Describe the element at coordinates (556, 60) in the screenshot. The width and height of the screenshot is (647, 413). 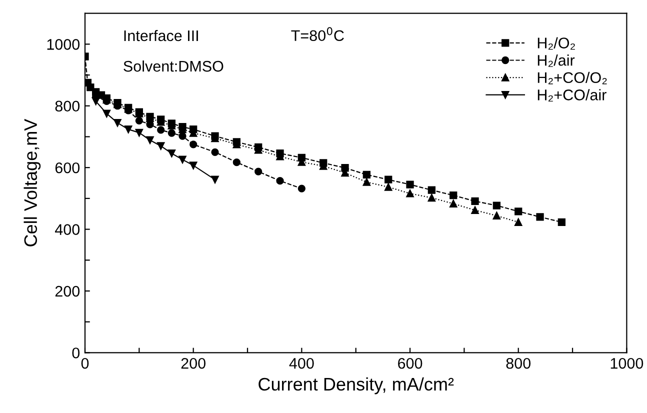
I see `legend-label: H₂/air` at that location.